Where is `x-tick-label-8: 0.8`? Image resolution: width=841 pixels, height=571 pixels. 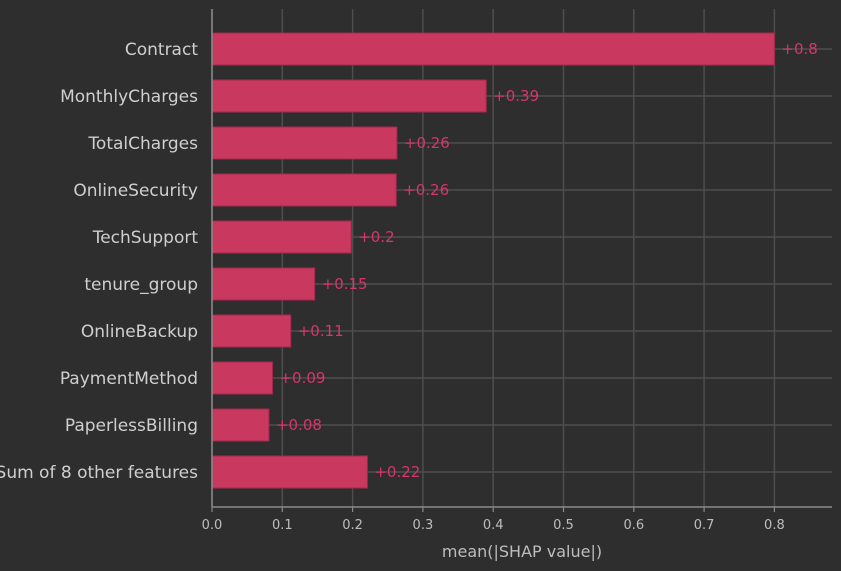 x-tick-label-8: 0.8 is located at coordinates (774, 525).